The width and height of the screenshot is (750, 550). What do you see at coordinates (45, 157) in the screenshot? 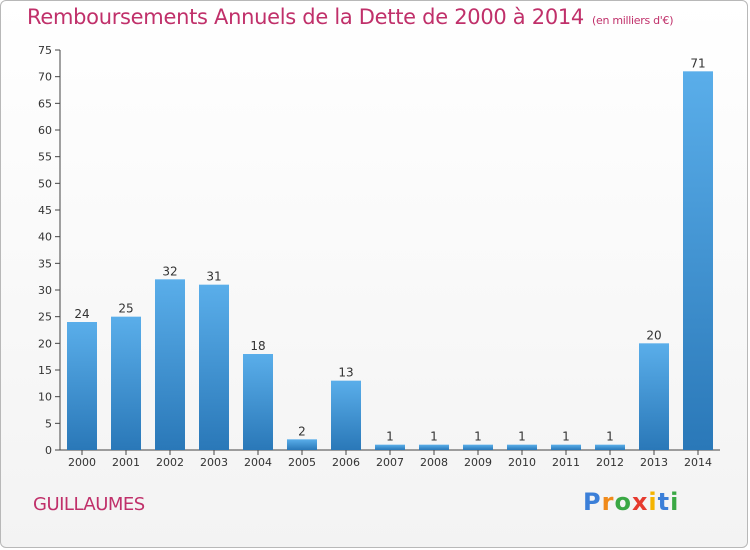
I see `y-tick-label: 55` at bounding box center [45, 157].